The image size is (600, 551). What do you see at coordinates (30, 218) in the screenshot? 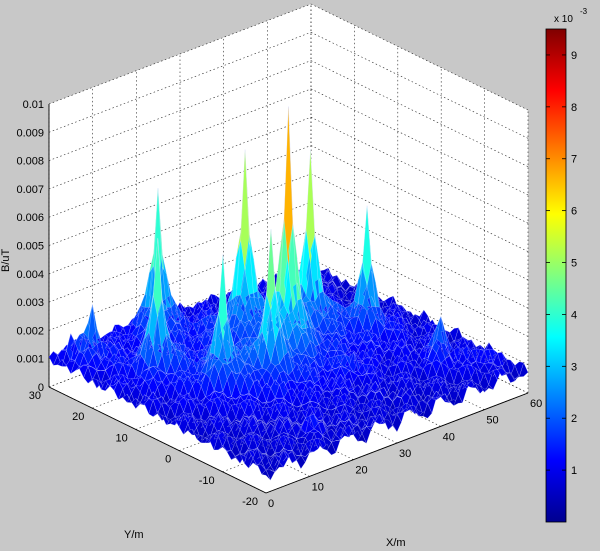
I see `z-tick-label: 0.006` at bounding box center [30, 218].